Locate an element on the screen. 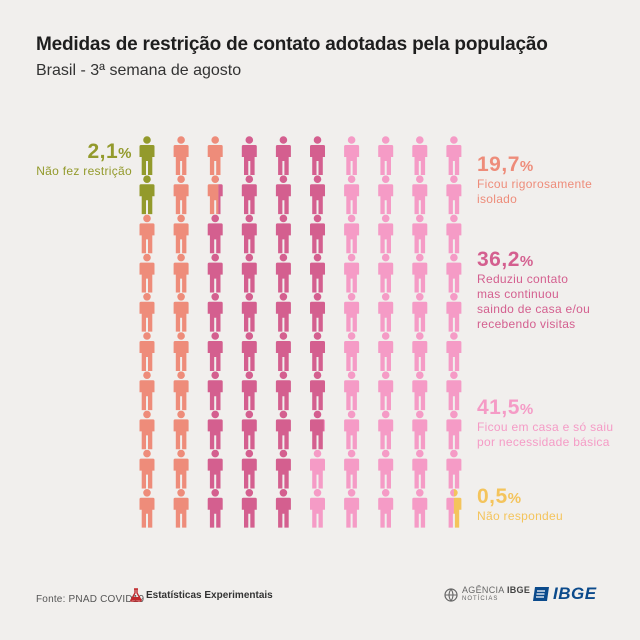 The height and width of the screenshot is (640, 640). value-reduziu: 36,2% is located at coordinates (533, 260).